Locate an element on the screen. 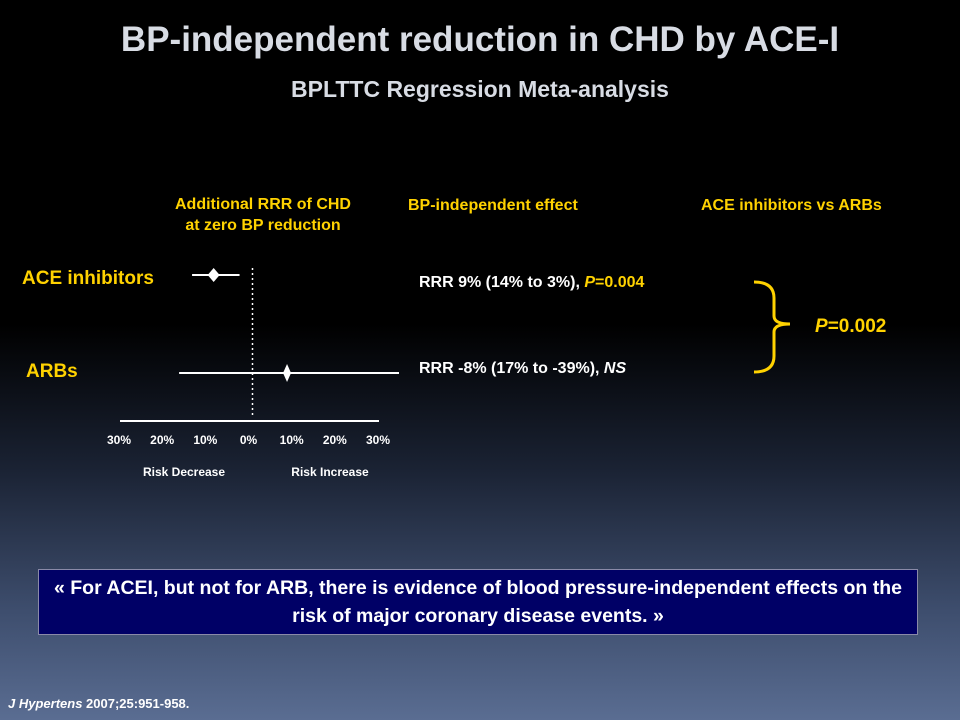 The width and height of the screenshot is (960, 720). comparison-p-value: P=0.002 is located at coordinates (850, 327).